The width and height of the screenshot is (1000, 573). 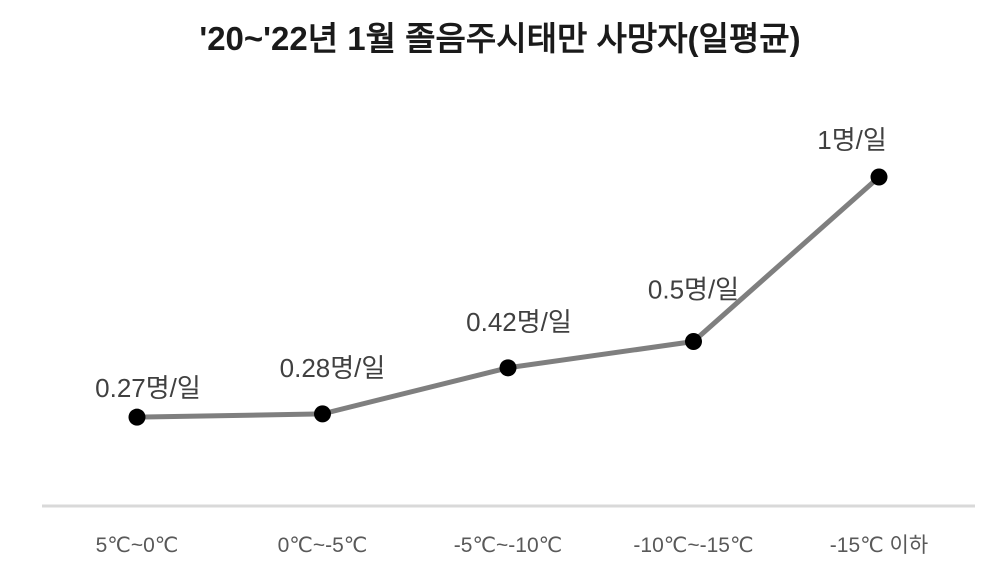 What do you see at coordinates (852, 140) in the screenshot?
I see `data-label: 1명/일` at bounding box center [852, 140].